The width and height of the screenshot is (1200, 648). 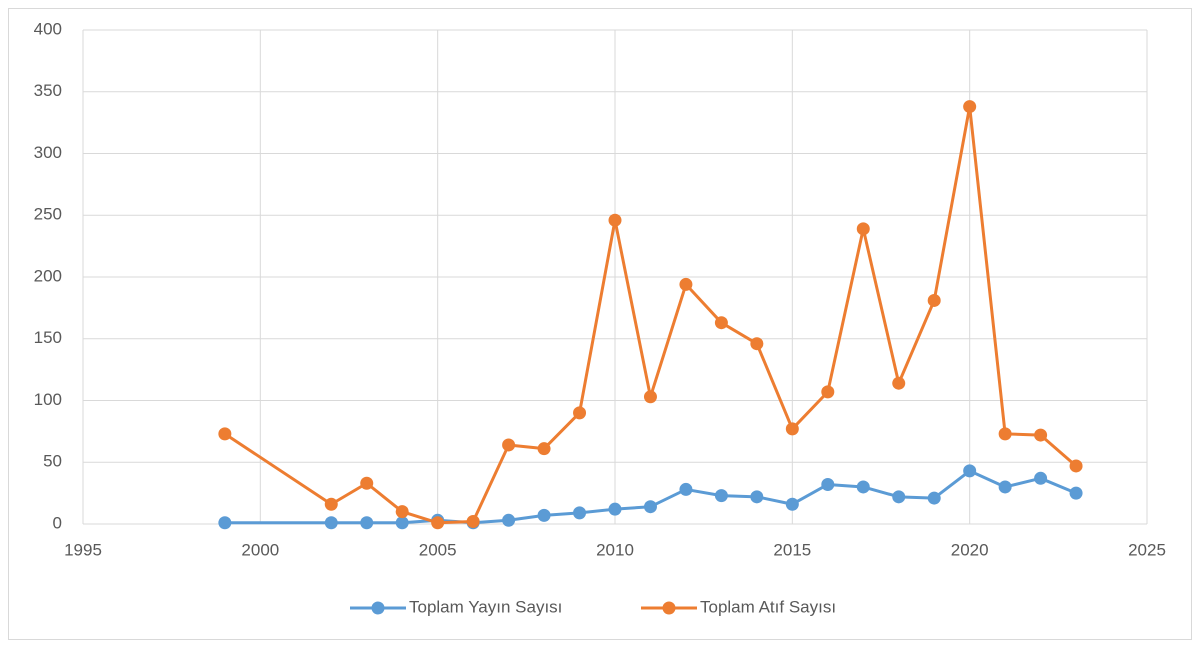 What do you see at coordinates (792, 549) in the screenshot?
I see `x-tick-label: 2015` at bounding box center [792, 549].